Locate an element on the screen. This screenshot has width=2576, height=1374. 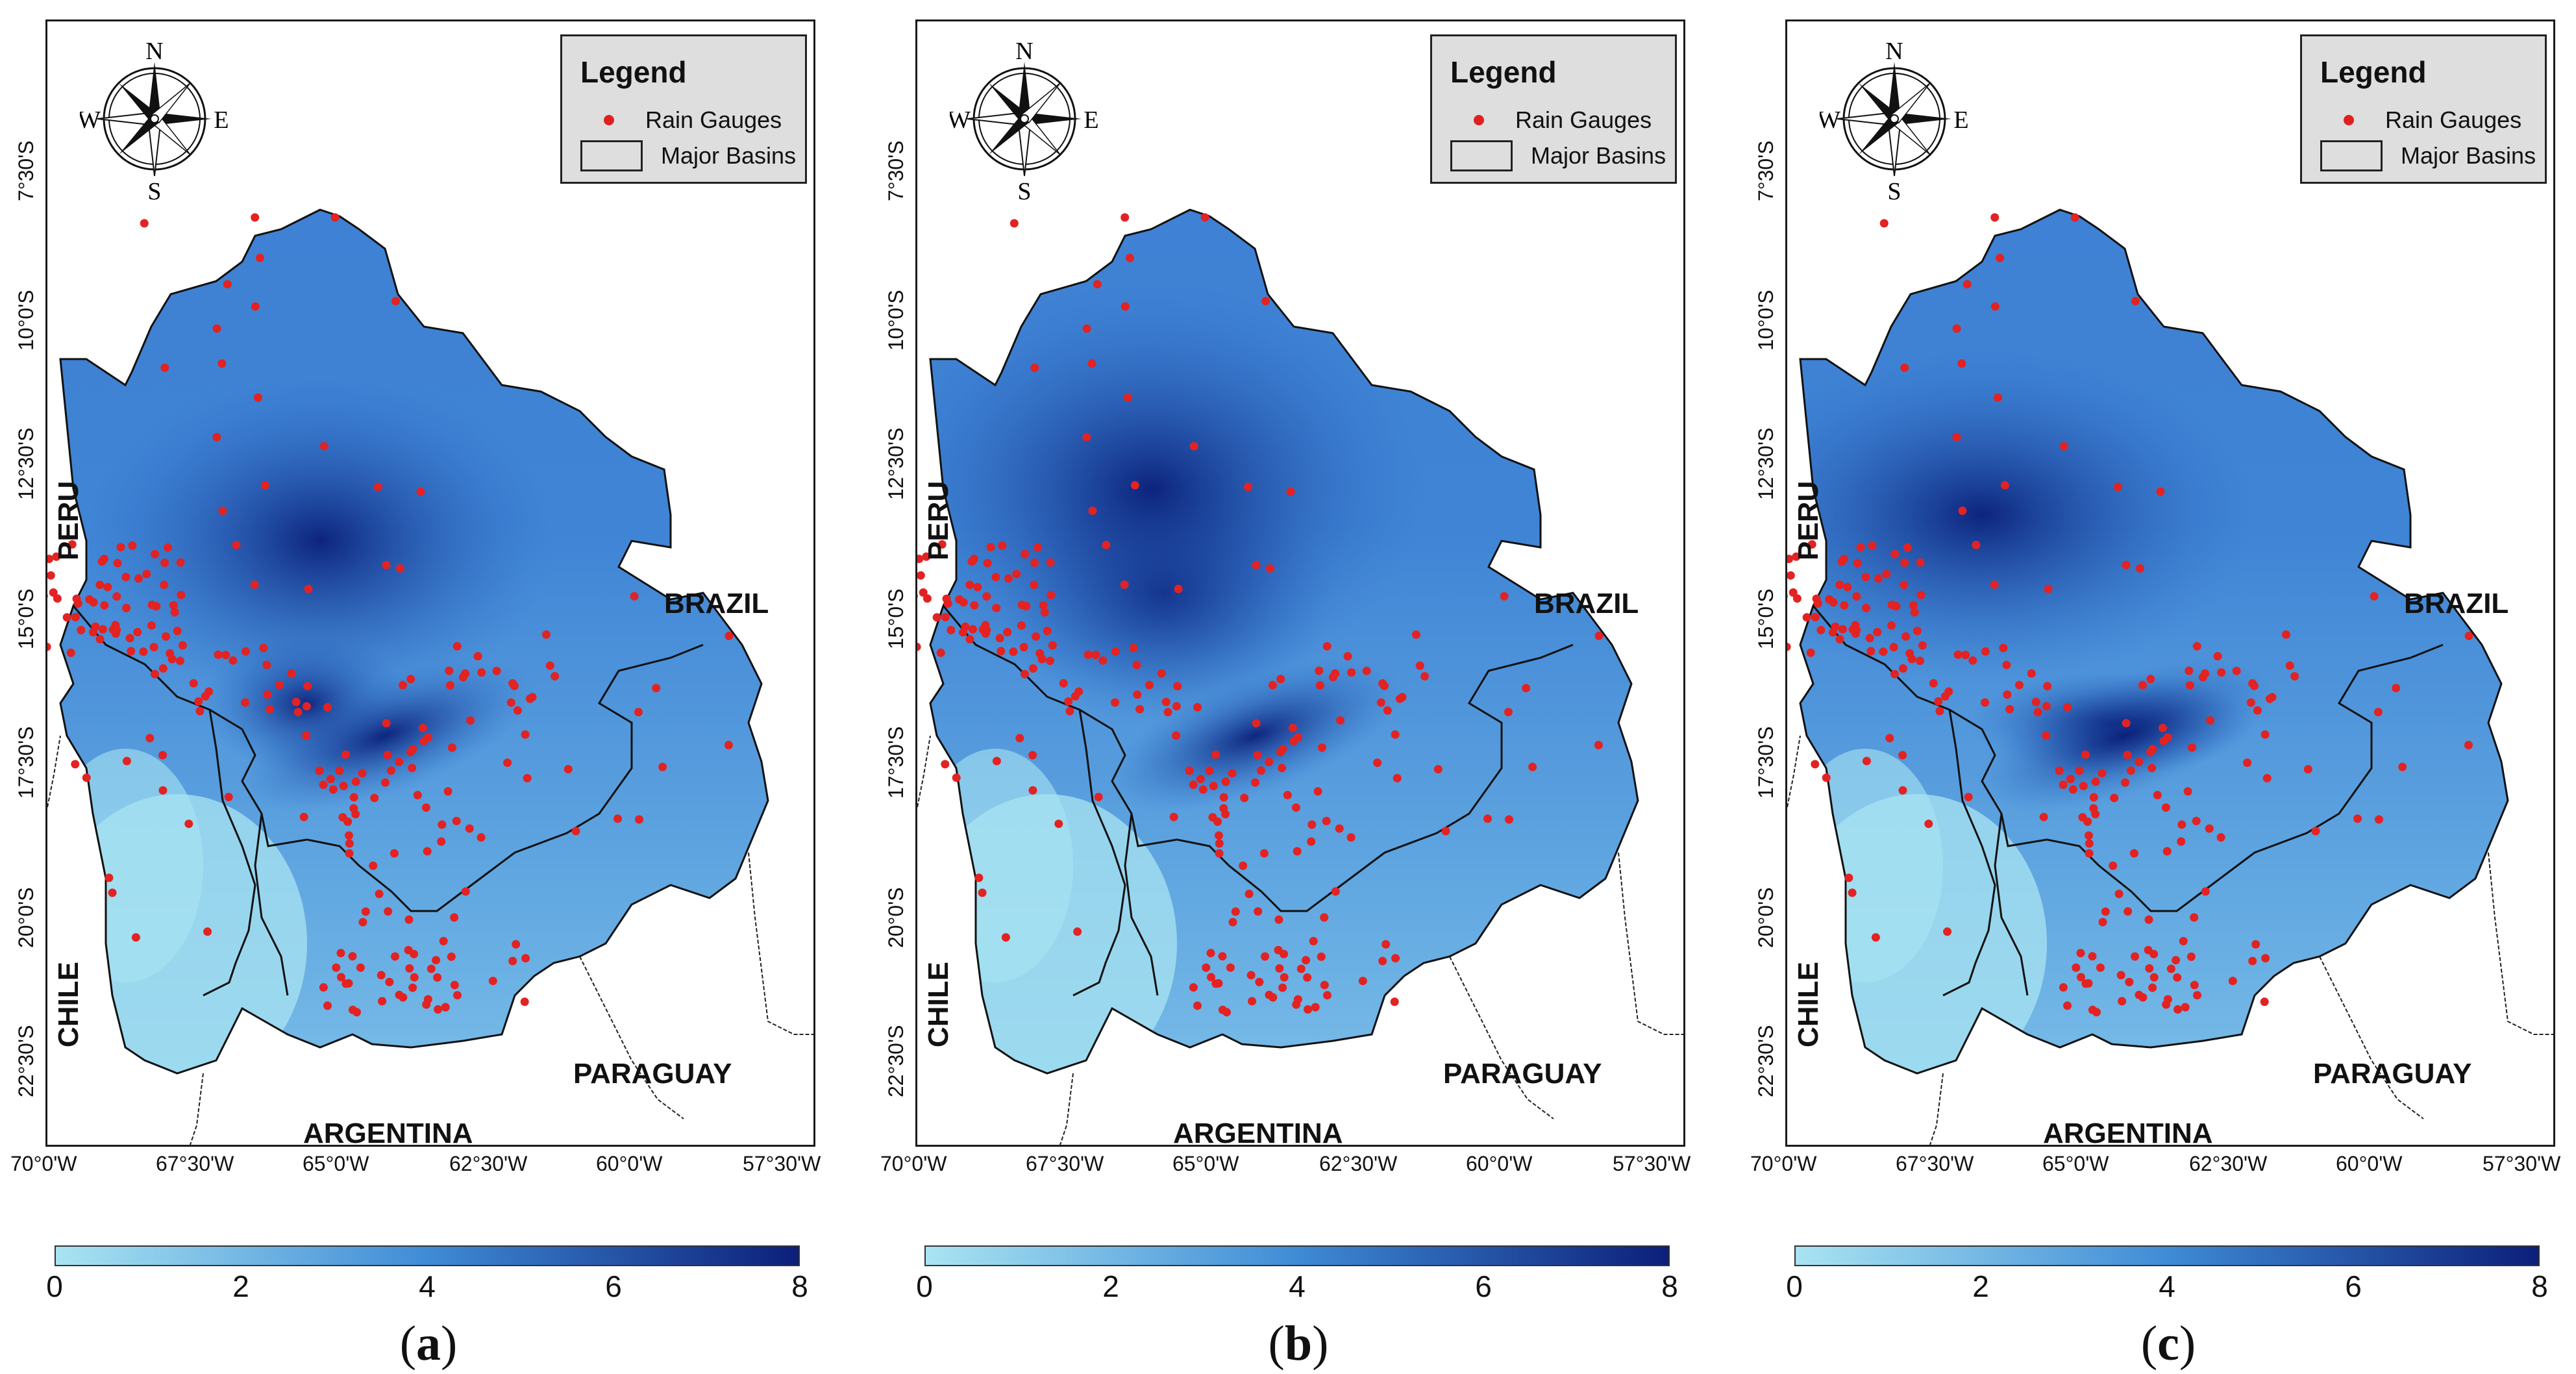
lon-tick-label: 62°30'W is located at coordinates (1358, 1163).